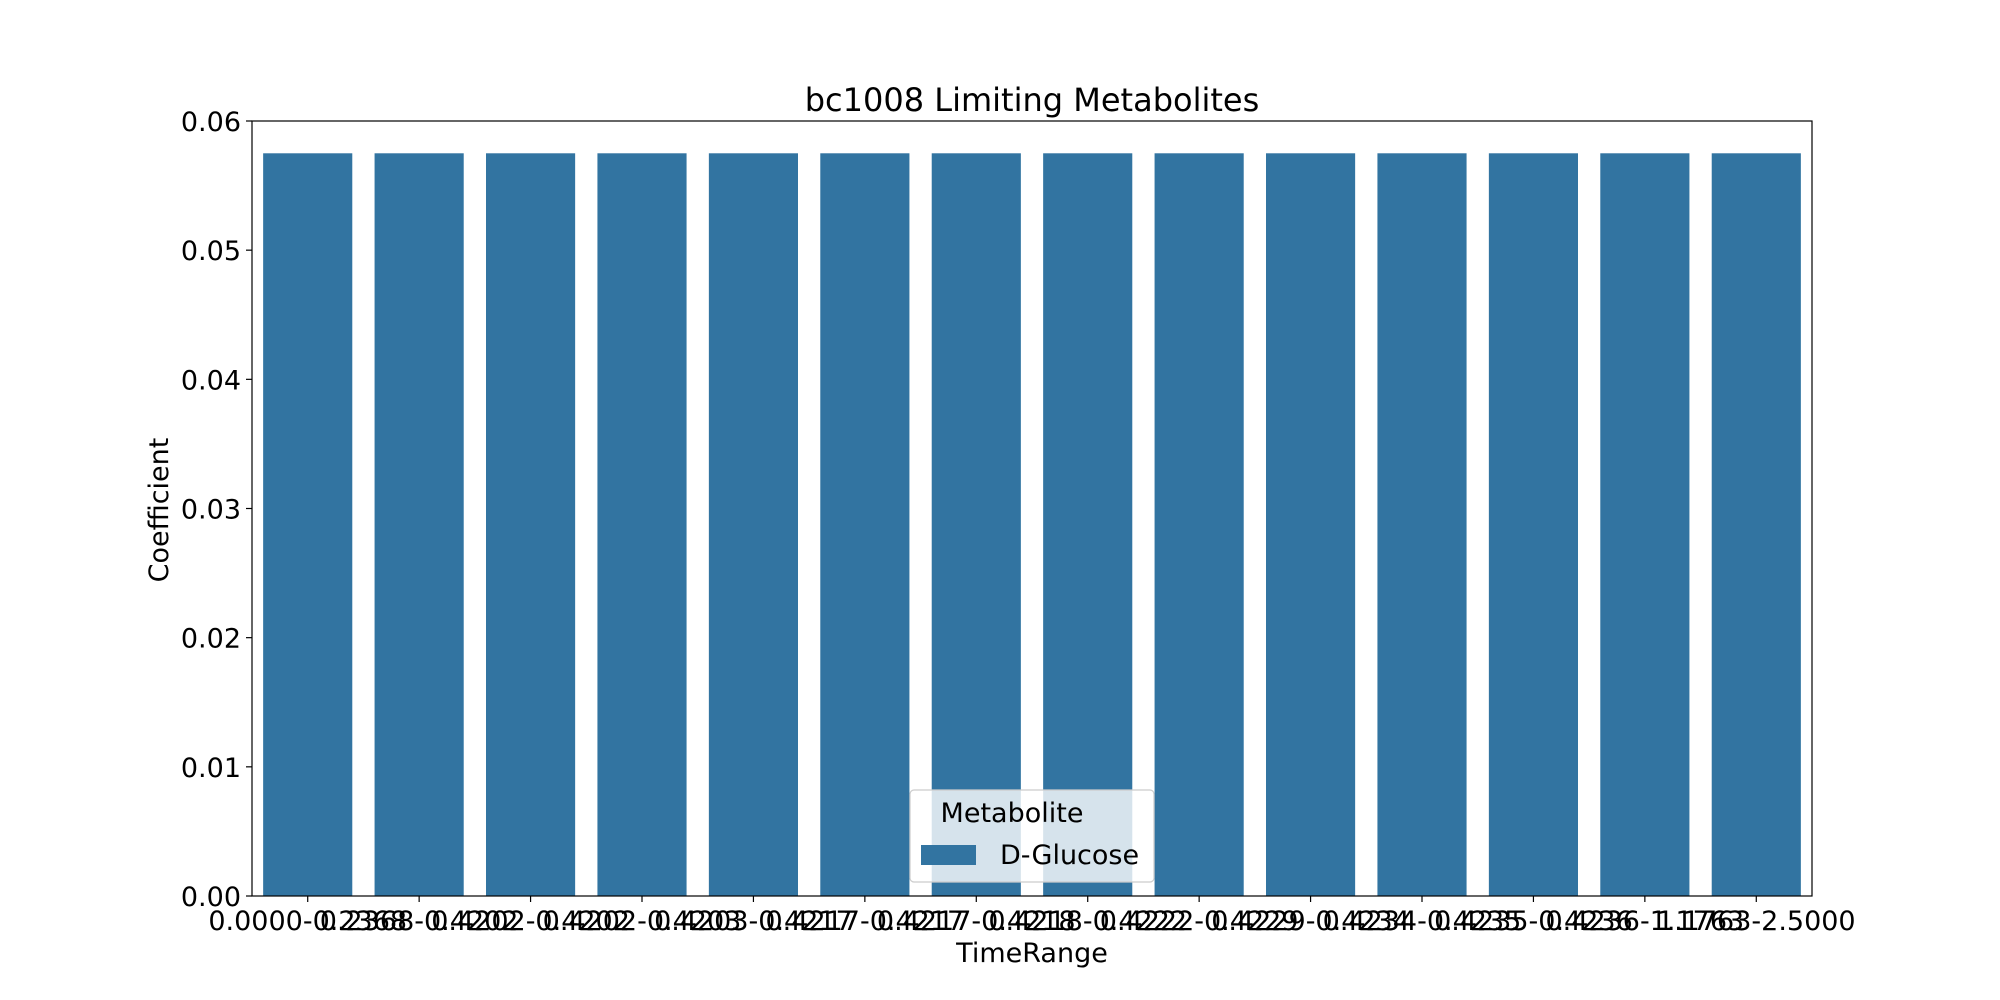 Image resolution: width=2000 pixels, height=1000 pixels. Describe the element at coordinates (1422, 921) in the screenshot. I see `x-tick-label: 0.4234-0.4235` at that location.